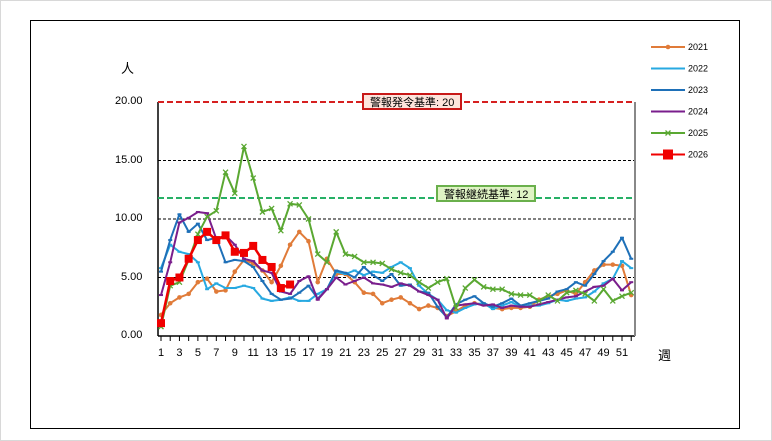 Image resolution: width=772 pixels, height=441 pixels. Describe the element at coordinates (132, 277) in the screenshot. I see `y-tick-5: 5.00` at that location.